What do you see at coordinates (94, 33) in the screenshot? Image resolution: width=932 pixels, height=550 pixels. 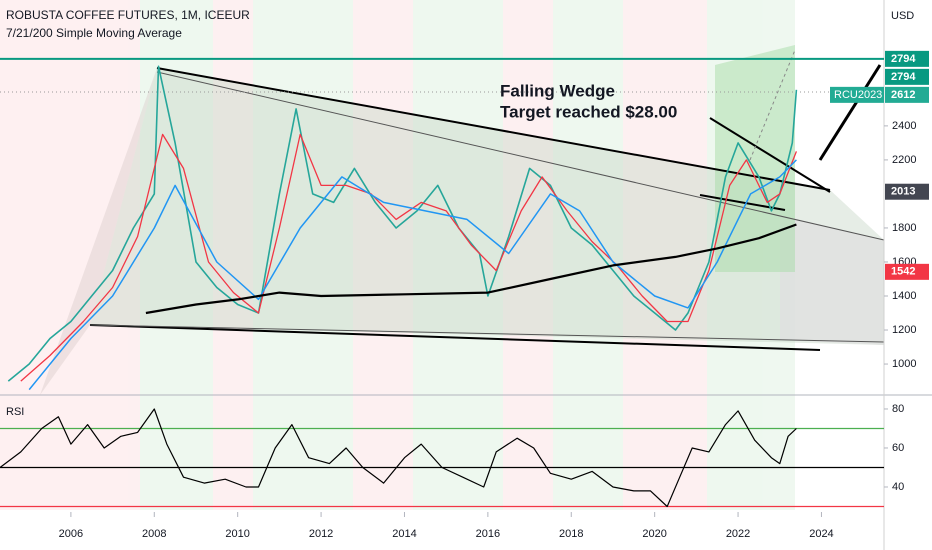 I see `chart-subtitle: 7/21/200 Simple Moving Average` at bounding box center [94, 33].